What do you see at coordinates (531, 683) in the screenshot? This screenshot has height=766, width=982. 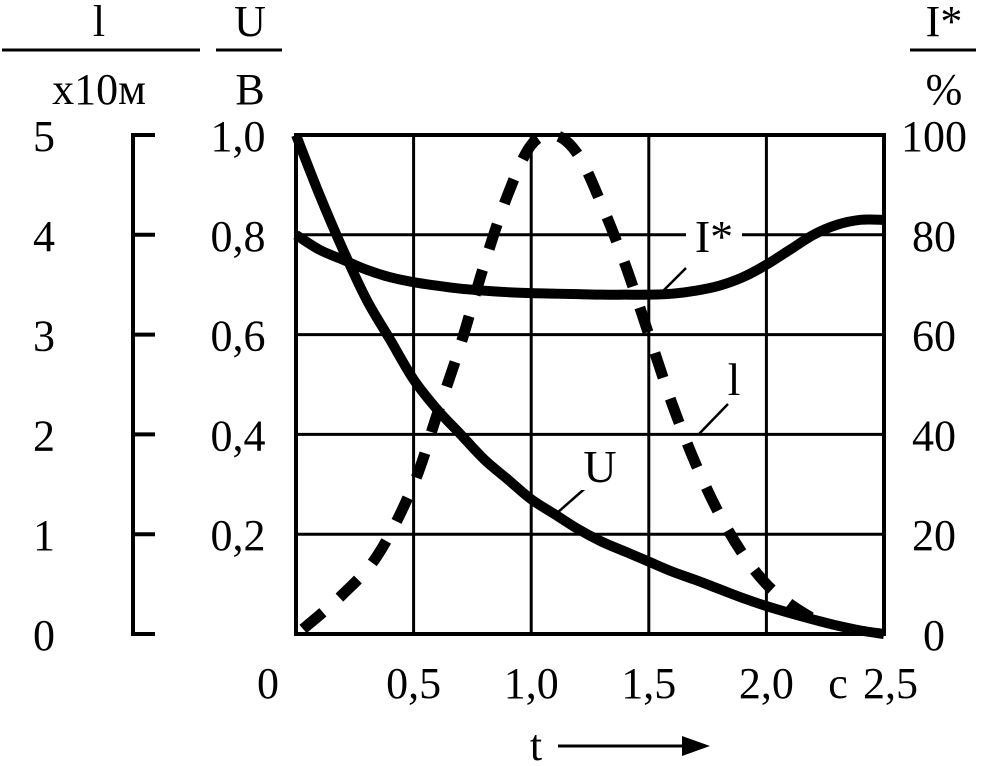 I see `x-tick-label: 1,0` at bounding box center [531, 683].